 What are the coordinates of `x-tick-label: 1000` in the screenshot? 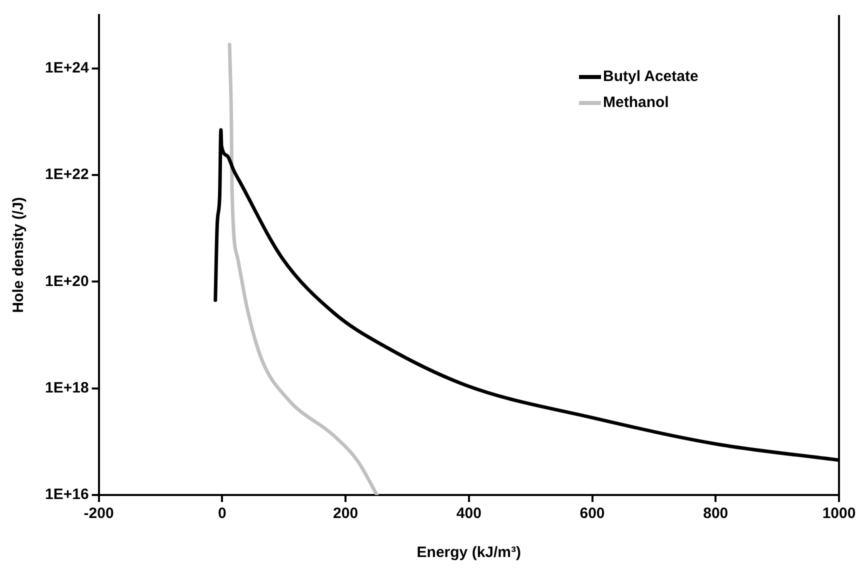 It's located at (839, 513).